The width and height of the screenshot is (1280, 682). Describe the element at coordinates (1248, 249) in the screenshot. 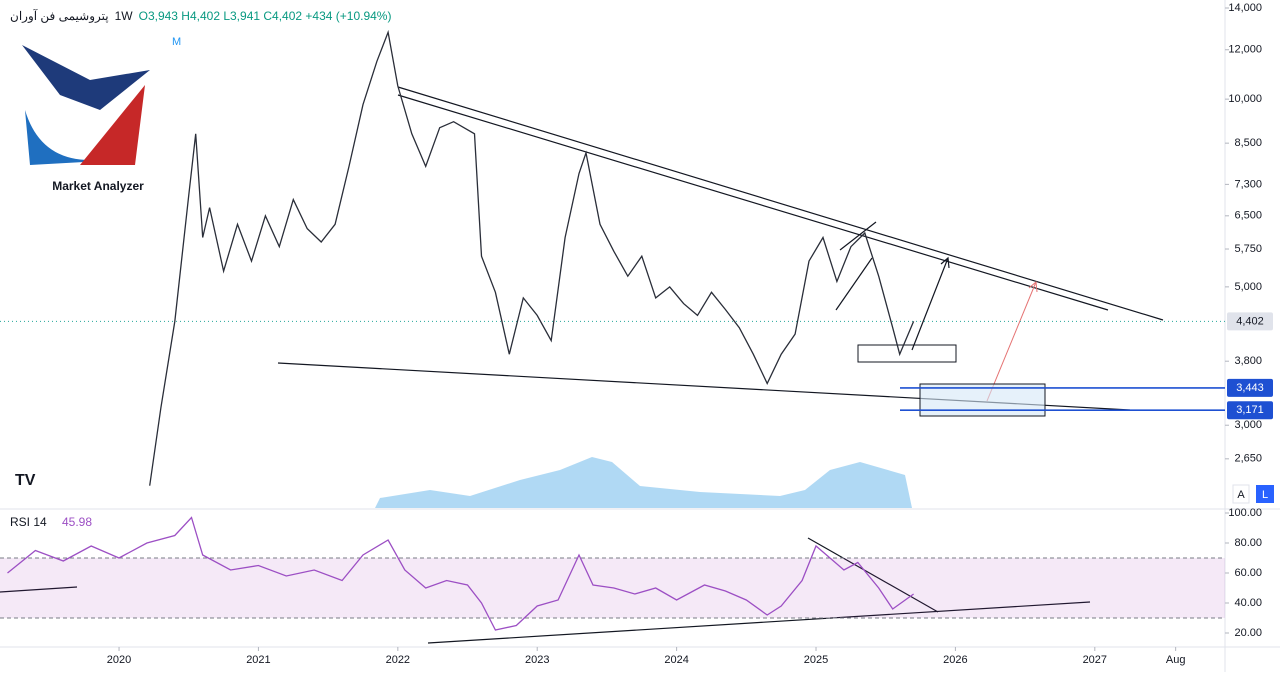

I see `y-tick-label: 5,750` at that location.